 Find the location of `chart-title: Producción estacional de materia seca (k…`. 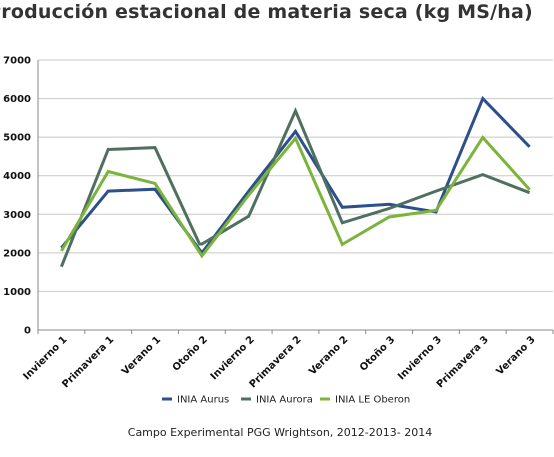

chart-title: Producción estacional de materia seca (k… is located at coordinates (266, 12).